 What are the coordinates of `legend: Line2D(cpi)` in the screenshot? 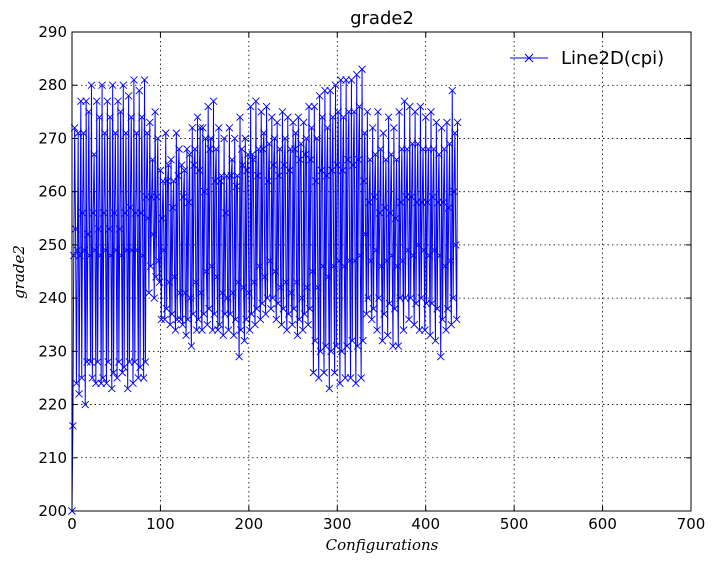 It's located at (587, 58).